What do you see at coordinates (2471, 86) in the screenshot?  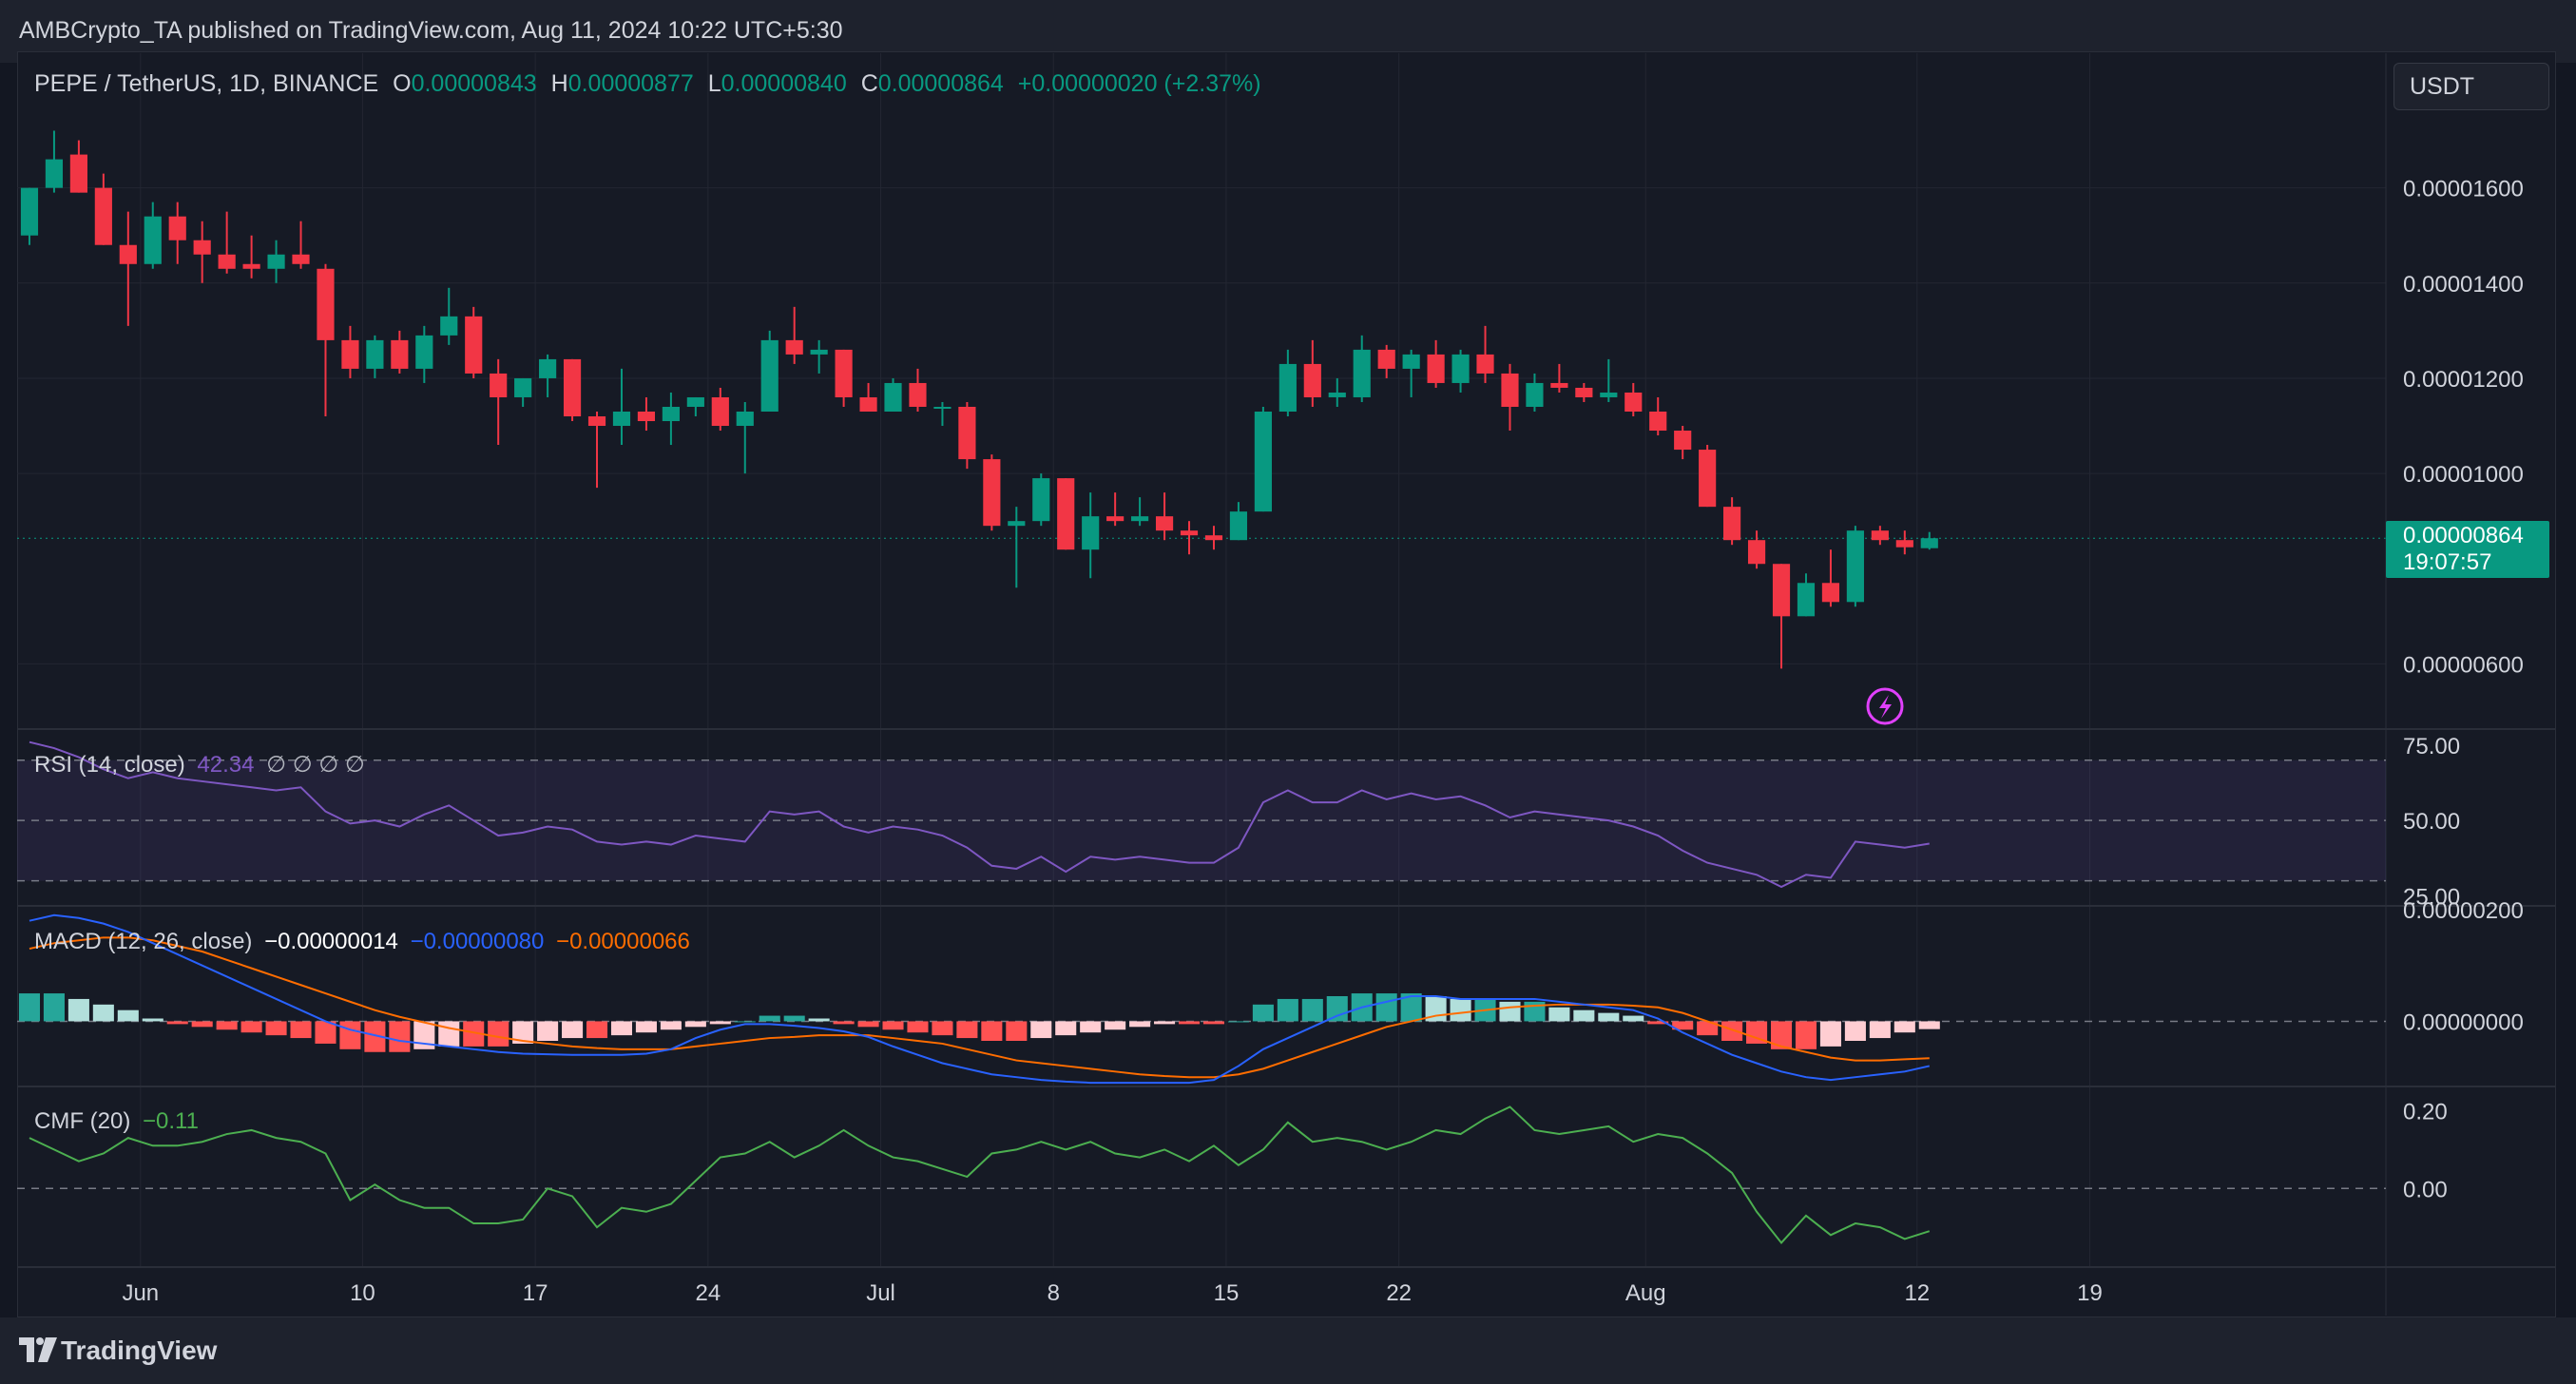 I see `currency-button: USDT` at bounding box center [2471, 86].